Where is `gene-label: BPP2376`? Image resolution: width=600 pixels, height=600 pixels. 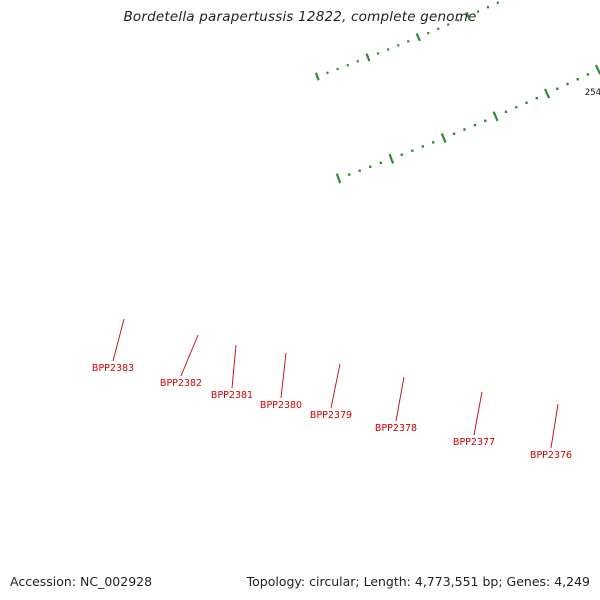 gene-label: BPP2376 is located at coordinates (551, 455).